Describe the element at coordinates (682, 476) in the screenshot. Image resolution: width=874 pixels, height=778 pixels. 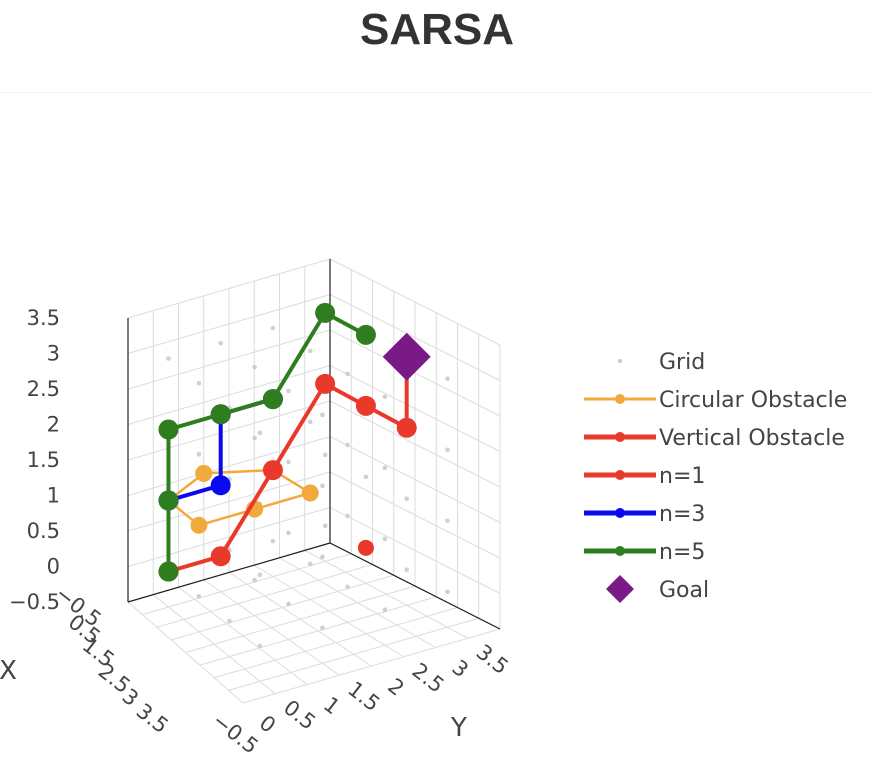
I see `legend-label: n=1` at that location.